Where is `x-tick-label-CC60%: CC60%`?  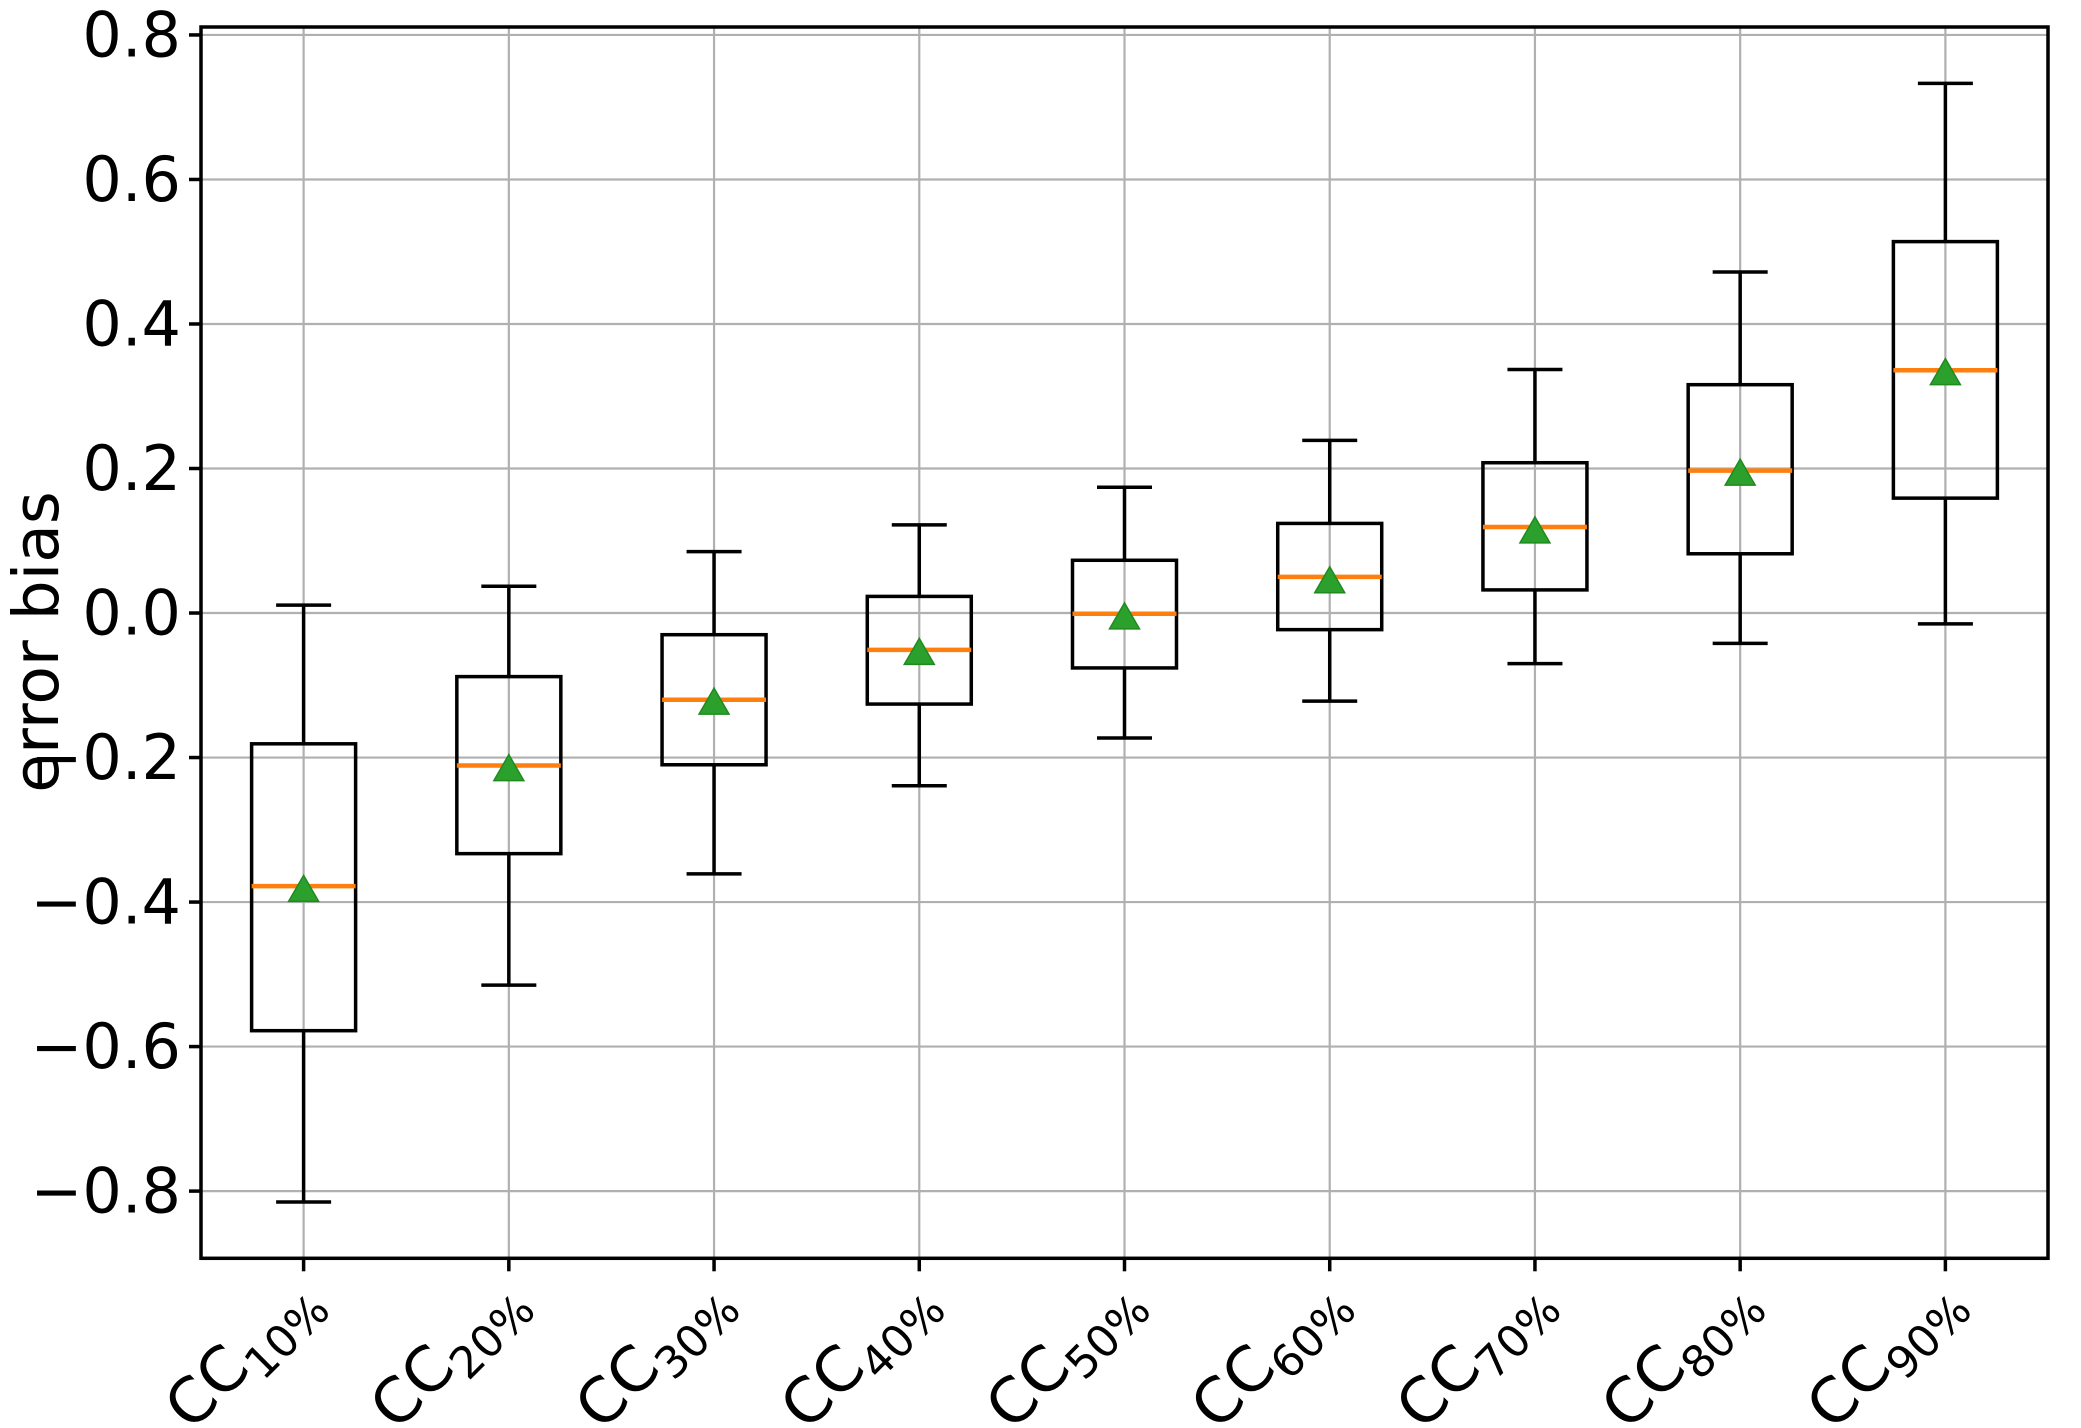
x-tick-label-CC60%: CC60% is located at coordinates (1271, 1342).